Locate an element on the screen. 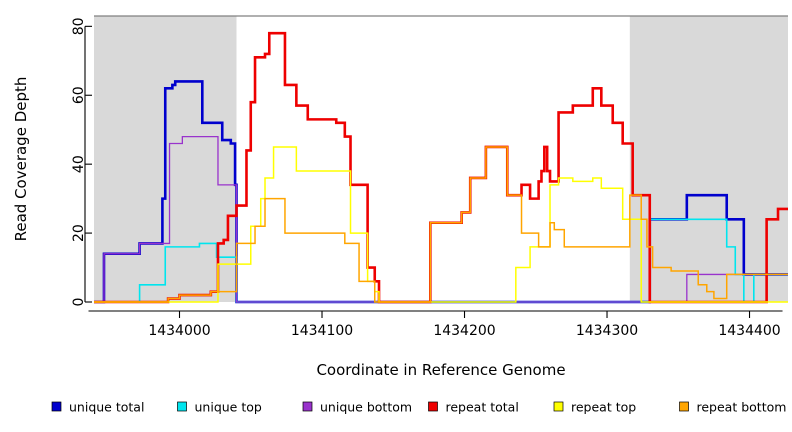 The height and width of the screenshot is (432, 792). x-tick-label-1434100: 1434100 is located at coordinates (322, 331).